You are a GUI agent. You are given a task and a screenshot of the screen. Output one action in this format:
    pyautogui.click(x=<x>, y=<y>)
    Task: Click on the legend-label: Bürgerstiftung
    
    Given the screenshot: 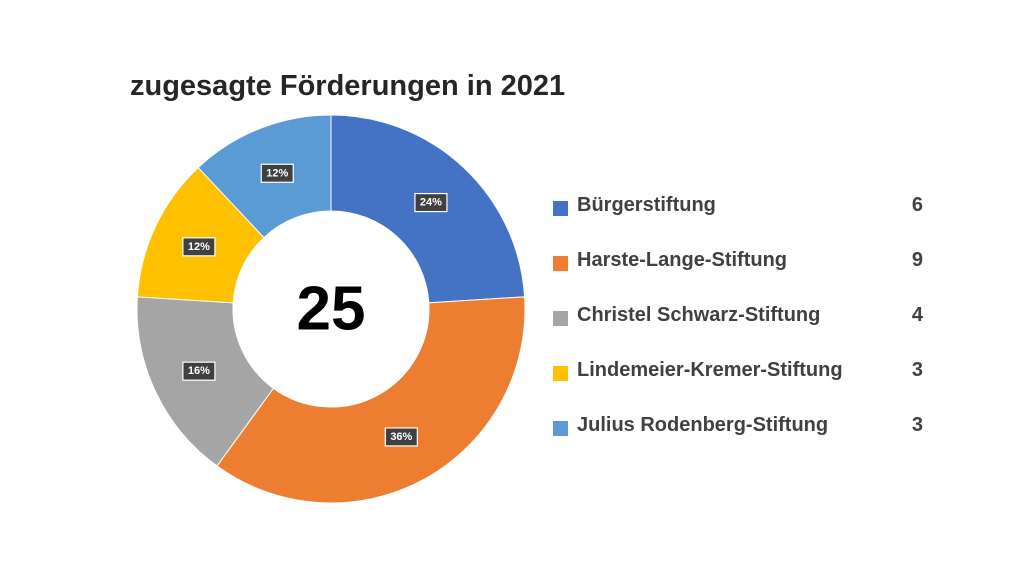 What is the action you would take?
    pyautogui.click(x=646, y=205)
    